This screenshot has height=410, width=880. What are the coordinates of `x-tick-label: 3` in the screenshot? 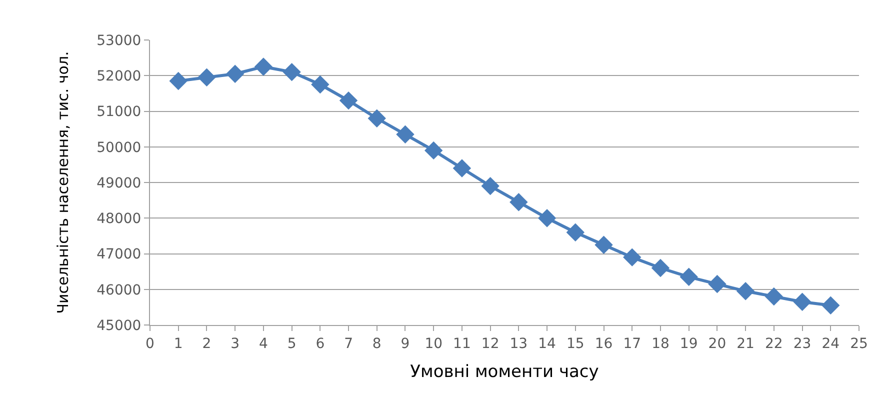 It's located at (235, 344).